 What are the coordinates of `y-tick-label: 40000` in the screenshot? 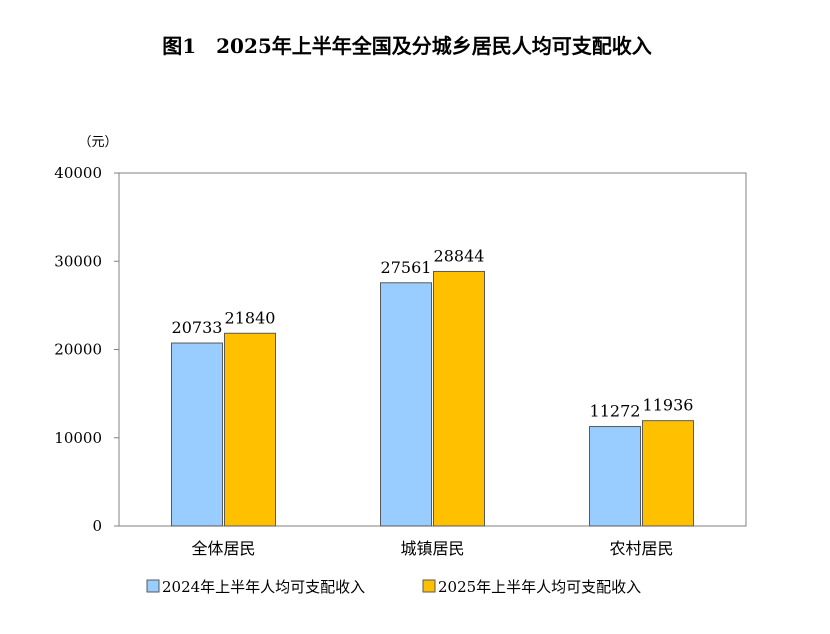 It's located at (78, 173).